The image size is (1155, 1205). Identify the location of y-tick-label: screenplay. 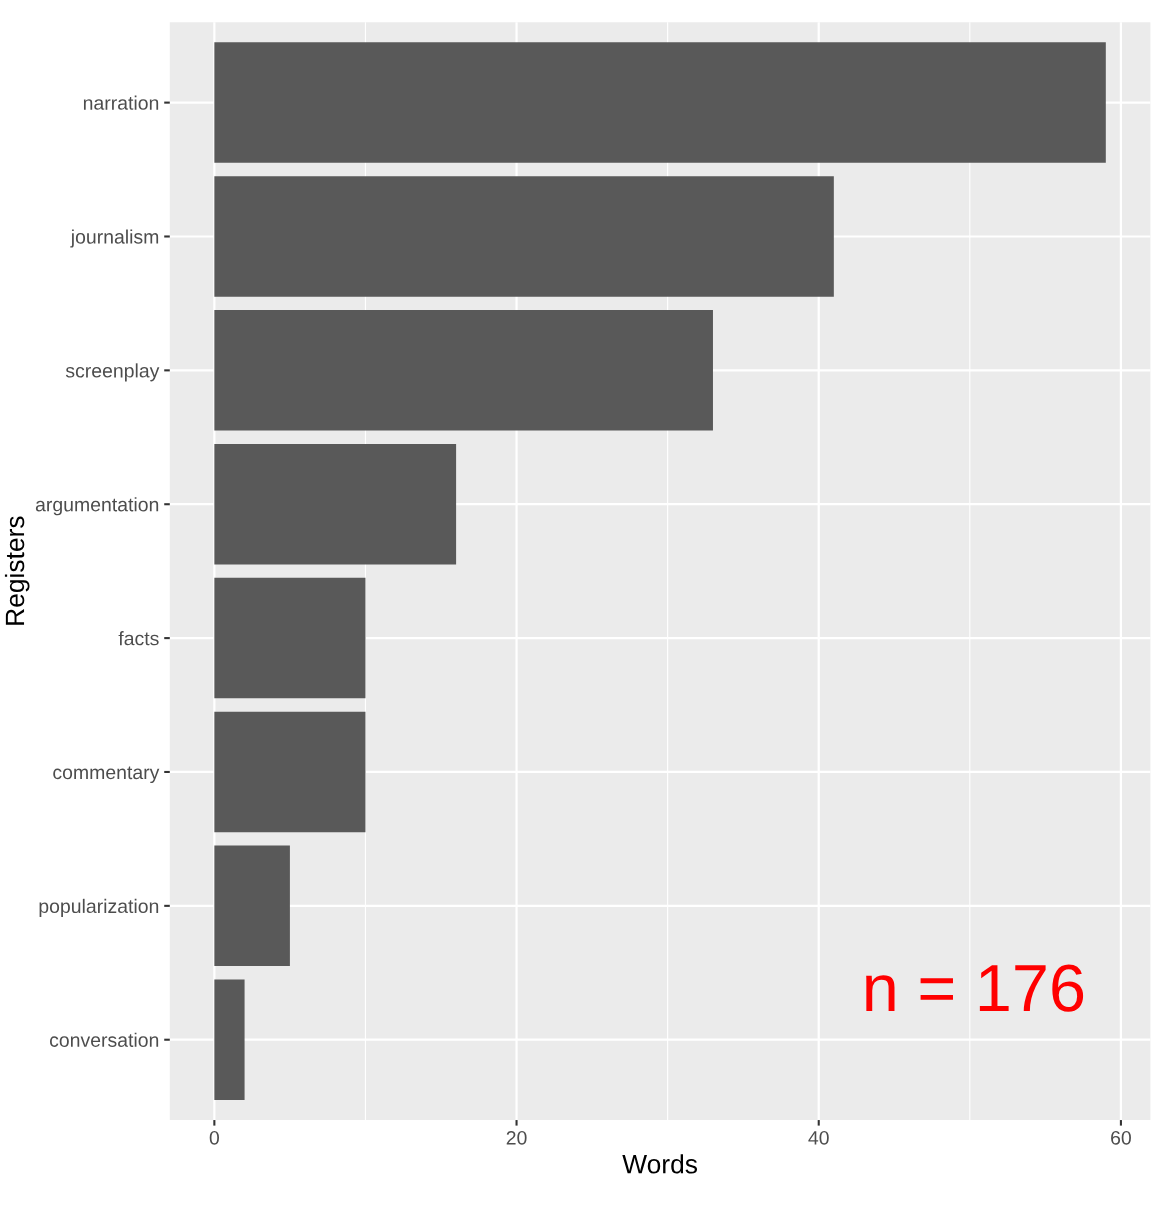
(112, 372).